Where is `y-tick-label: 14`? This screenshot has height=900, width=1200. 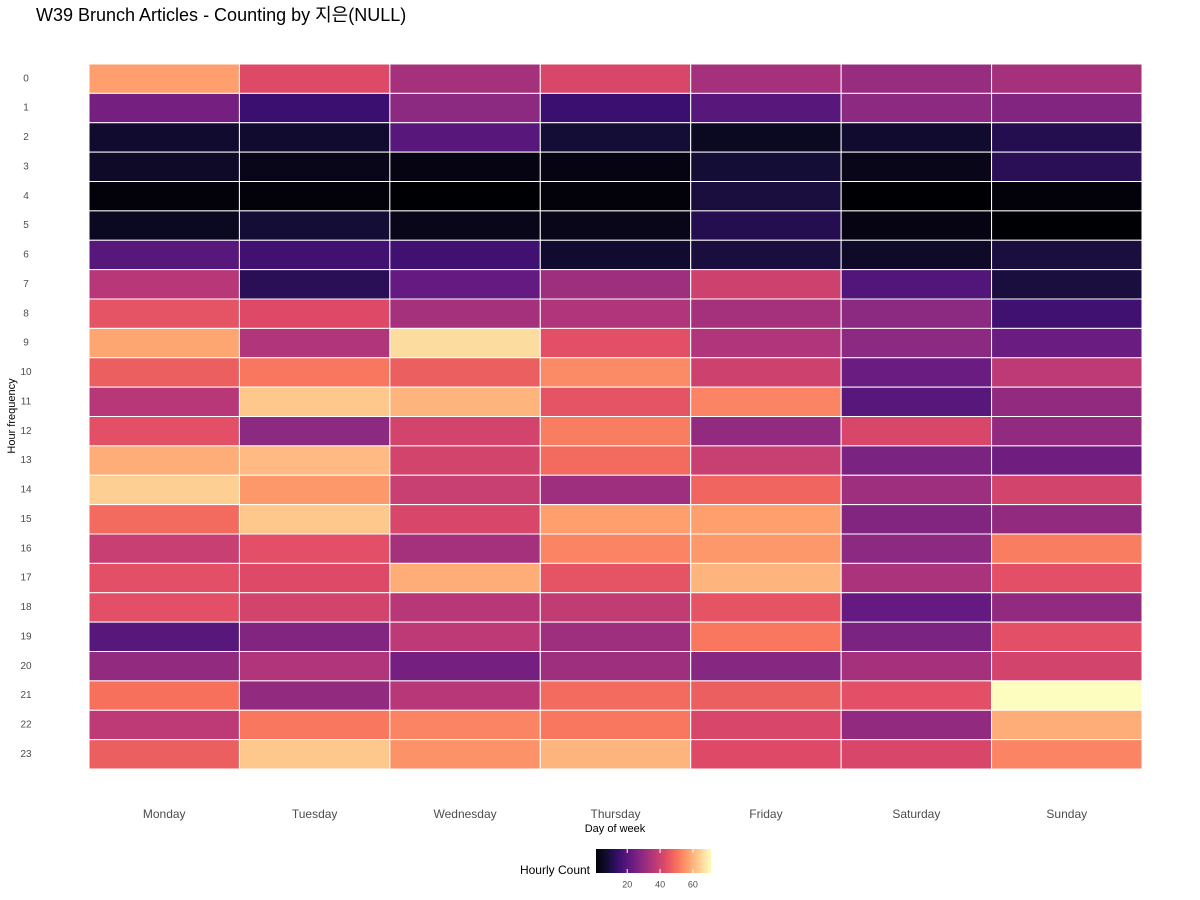
y-tick-label: 14 is located at coordinates (26, 490).